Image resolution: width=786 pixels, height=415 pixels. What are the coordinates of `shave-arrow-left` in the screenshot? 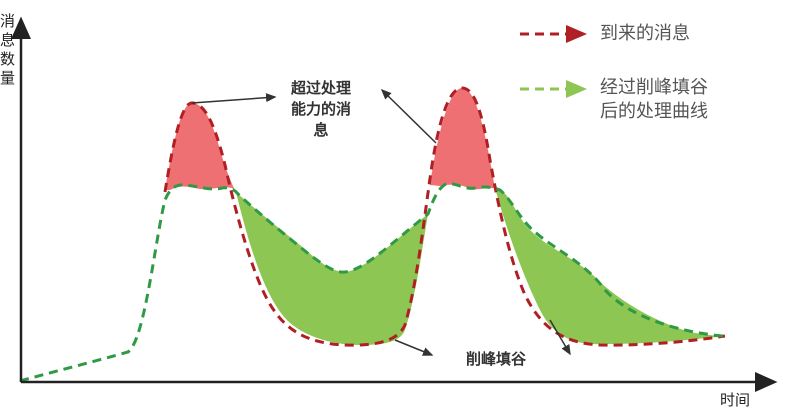 It's located at (414, 347).